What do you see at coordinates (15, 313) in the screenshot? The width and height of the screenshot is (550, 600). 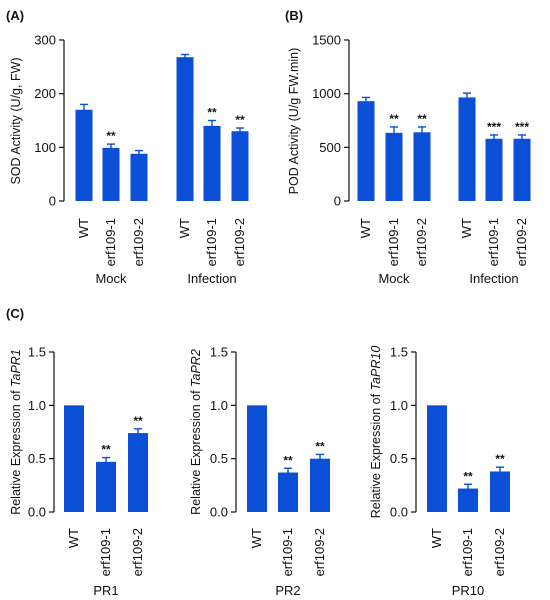 I see `panel-label: (C)` at bounding box center [15, 313].